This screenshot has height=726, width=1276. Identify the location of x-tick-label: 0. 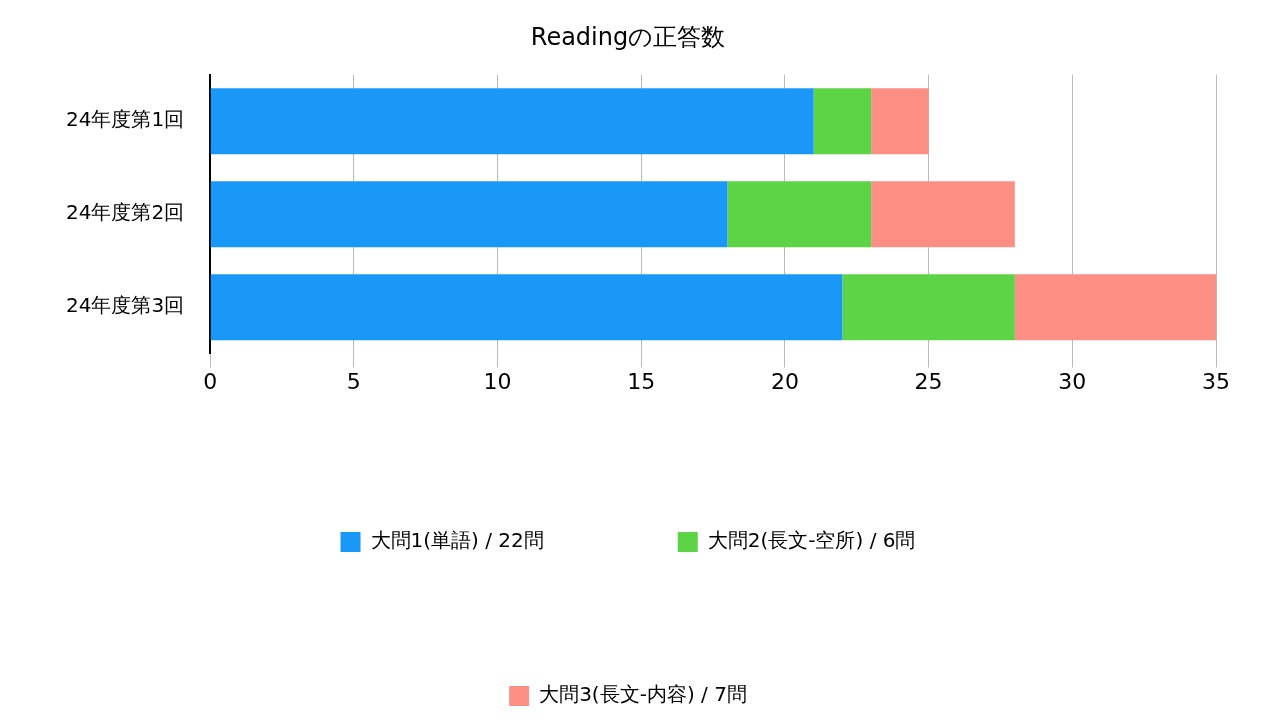
(210, 381).